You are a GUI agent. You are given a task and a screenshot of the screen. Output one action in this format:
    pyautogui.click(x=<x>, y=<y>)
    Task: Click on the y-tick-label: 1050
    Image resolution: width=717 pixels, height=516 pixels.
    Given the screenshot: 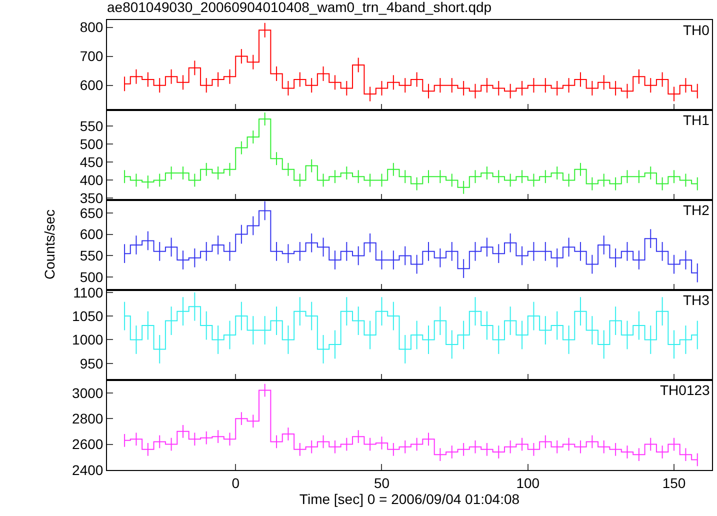 What is the action you would take?
    pyautogui.click(x=88, y=316)
    